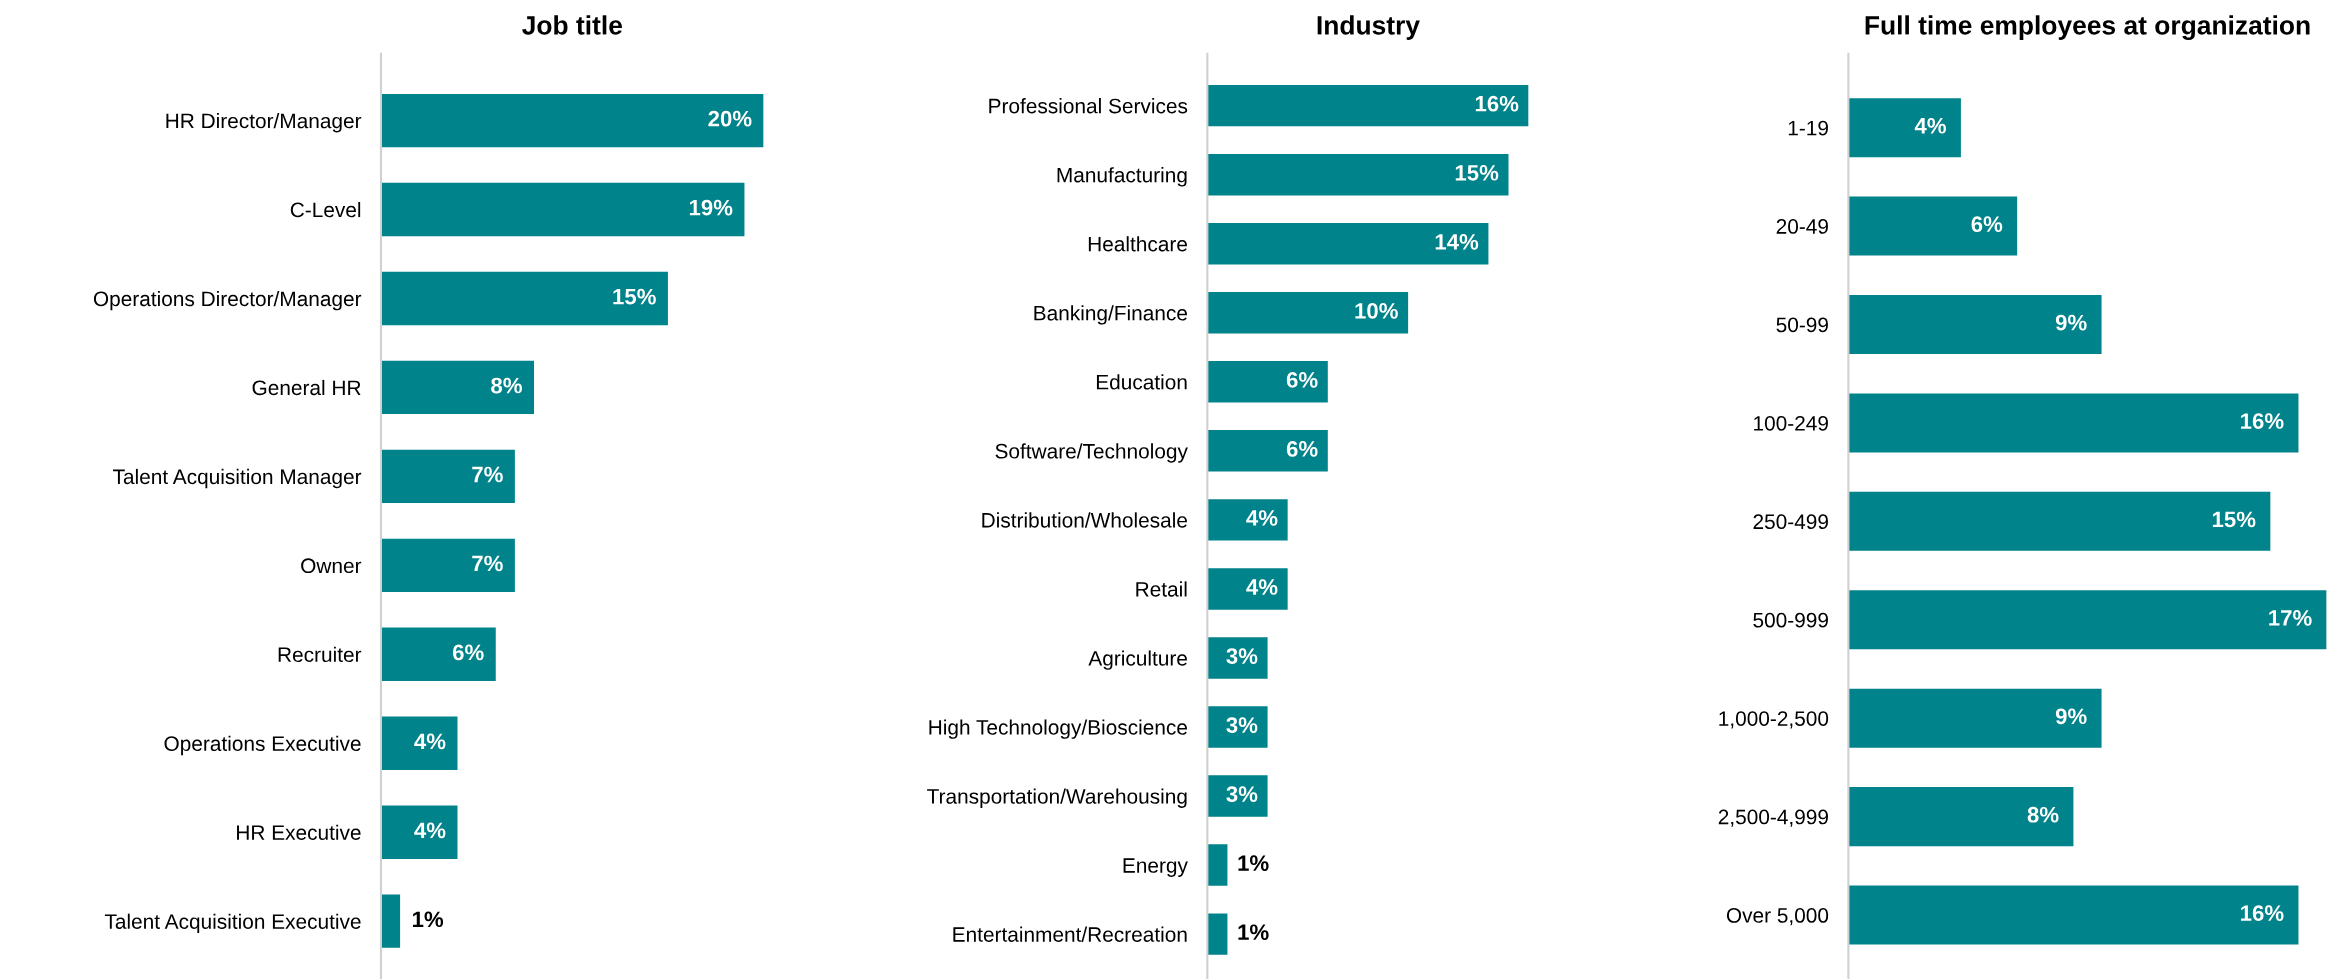 The image size is (2343, 979). I want to click on y-tick-label: Professional Services, so click(1088, 106).